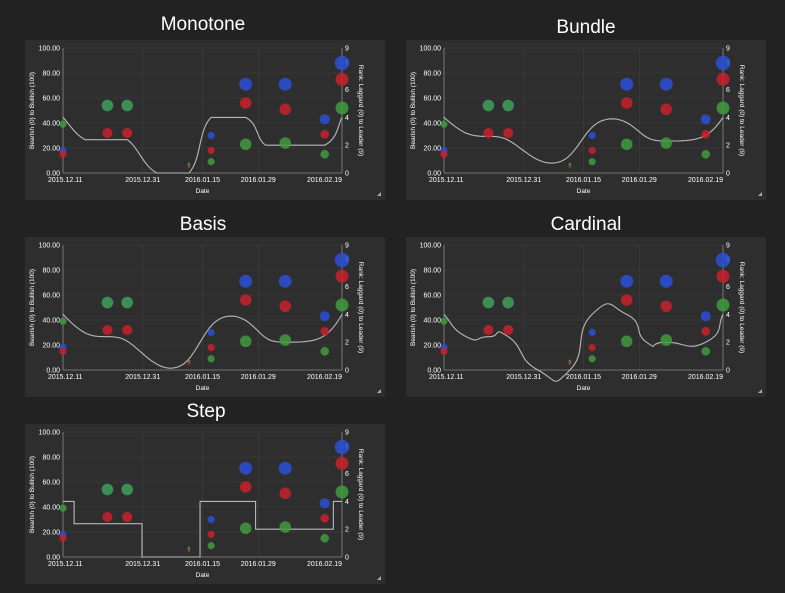 This screenshot has height=593, width=785. What do you see at coordinates (50, 246) in the screenshot?
I see `y-tick-label: 100.00` at bounding box center [50, 246].